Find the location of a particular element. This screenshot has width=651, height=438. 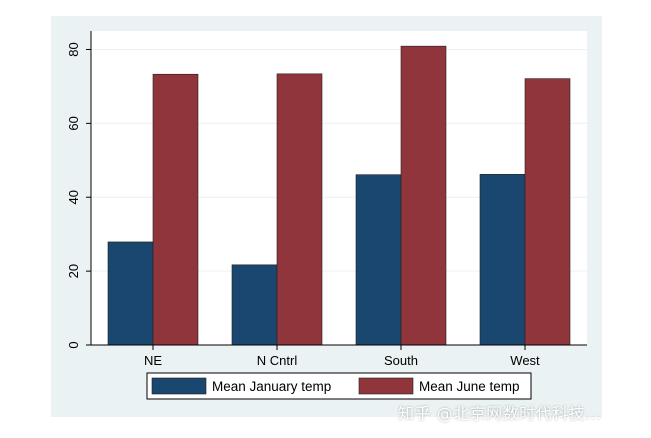

bar-mean-june-temp-south is located at coordinates (423, 195).